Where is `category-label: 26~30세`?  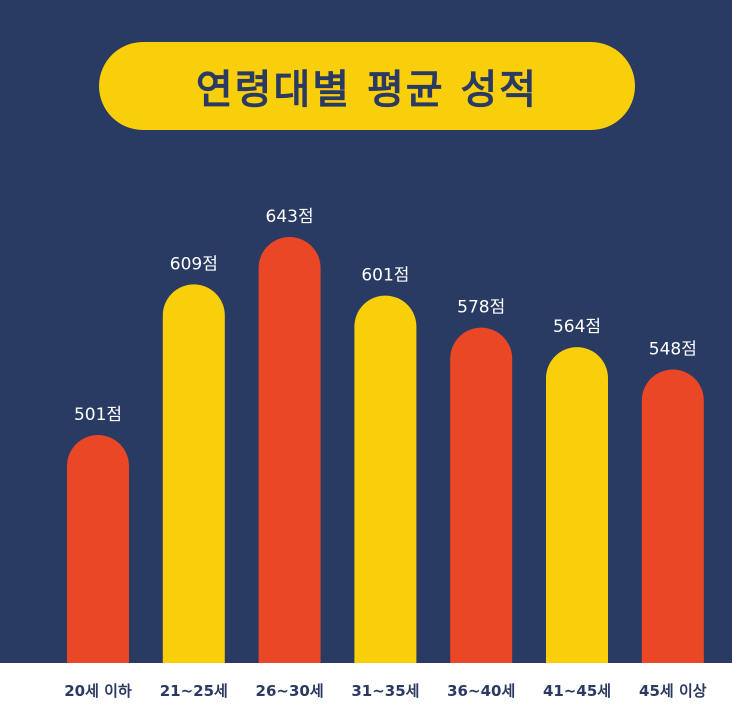 category-label: 26~30세 is located at coordinates (290, 691).